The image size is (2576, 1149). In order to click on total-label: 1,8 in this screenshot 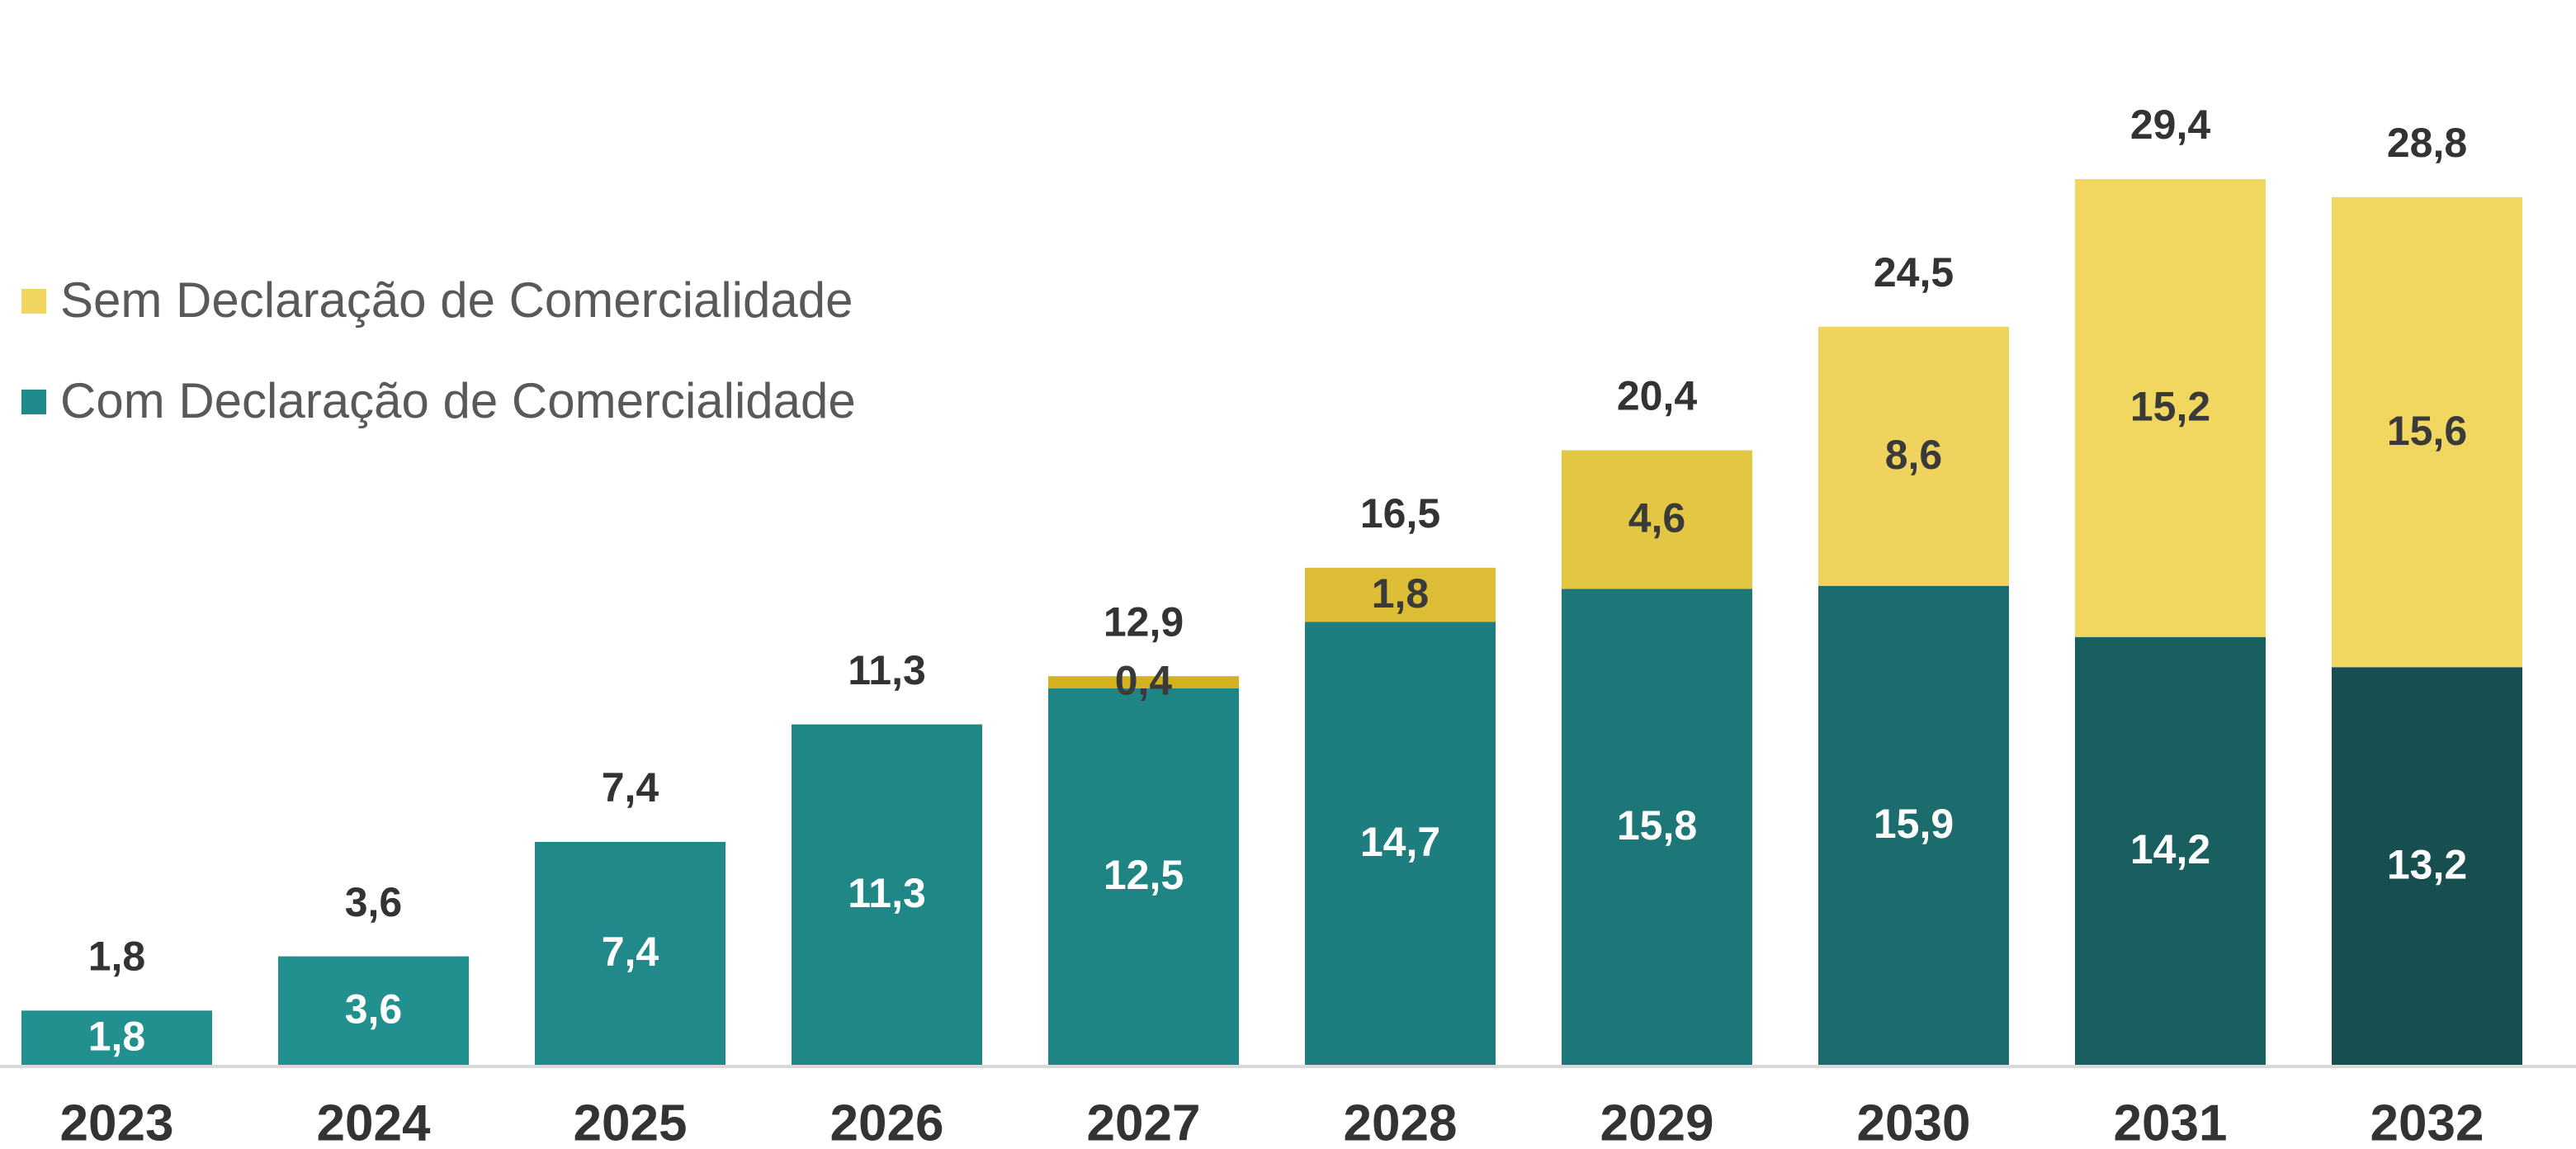, I will do `click(117, 957)`.